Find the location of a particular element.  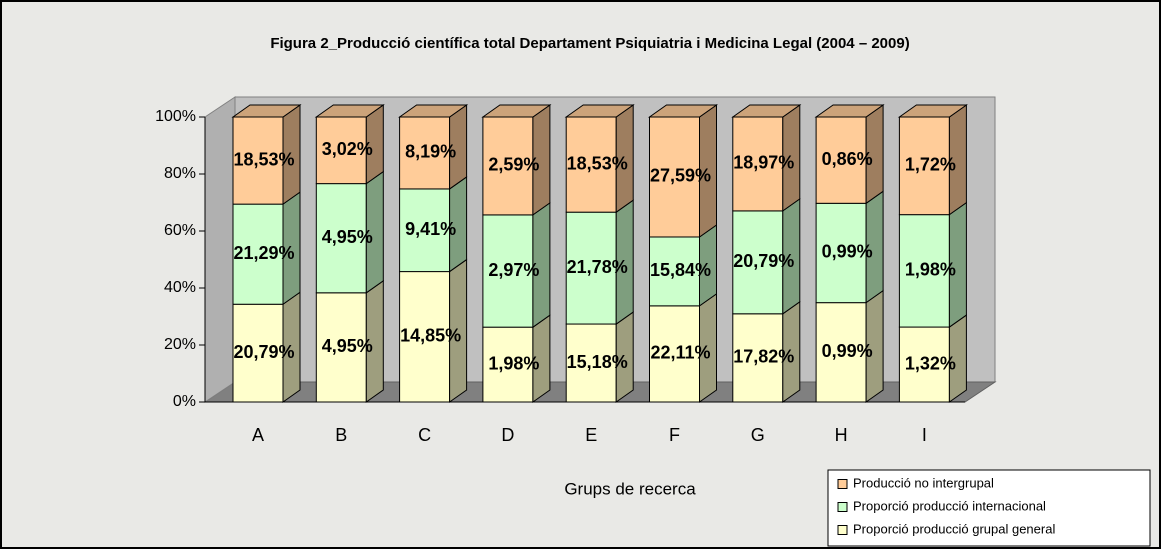

x-tick-label: F is located at coordinates (674, 435).